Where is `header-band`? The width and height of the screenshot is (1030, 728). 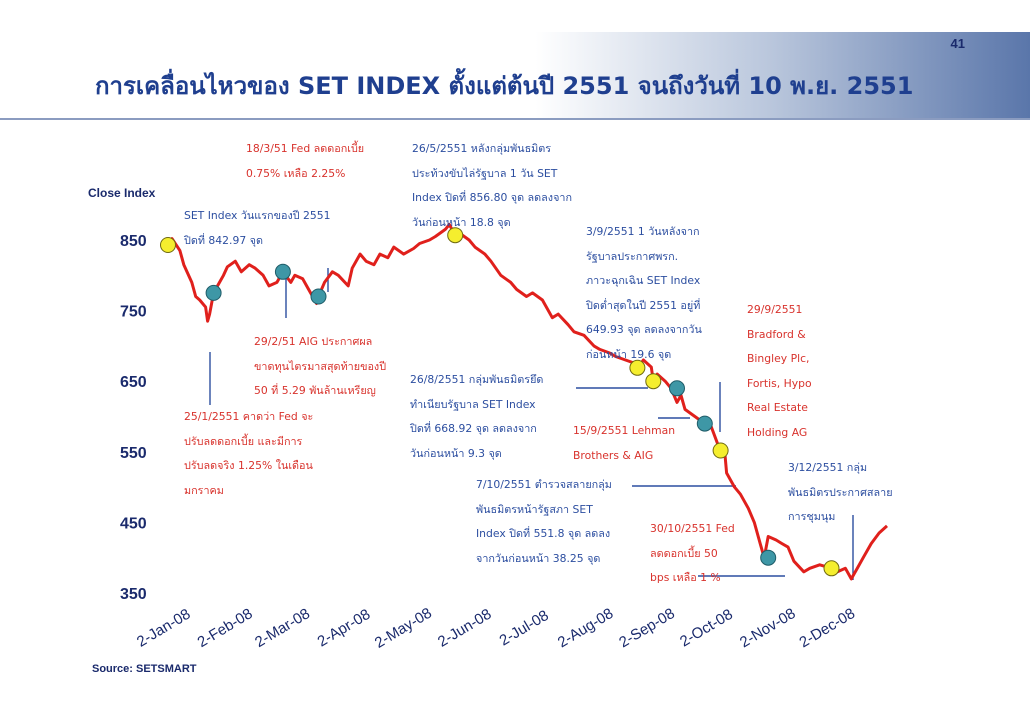 header-band is located at coordinates (515, 76).